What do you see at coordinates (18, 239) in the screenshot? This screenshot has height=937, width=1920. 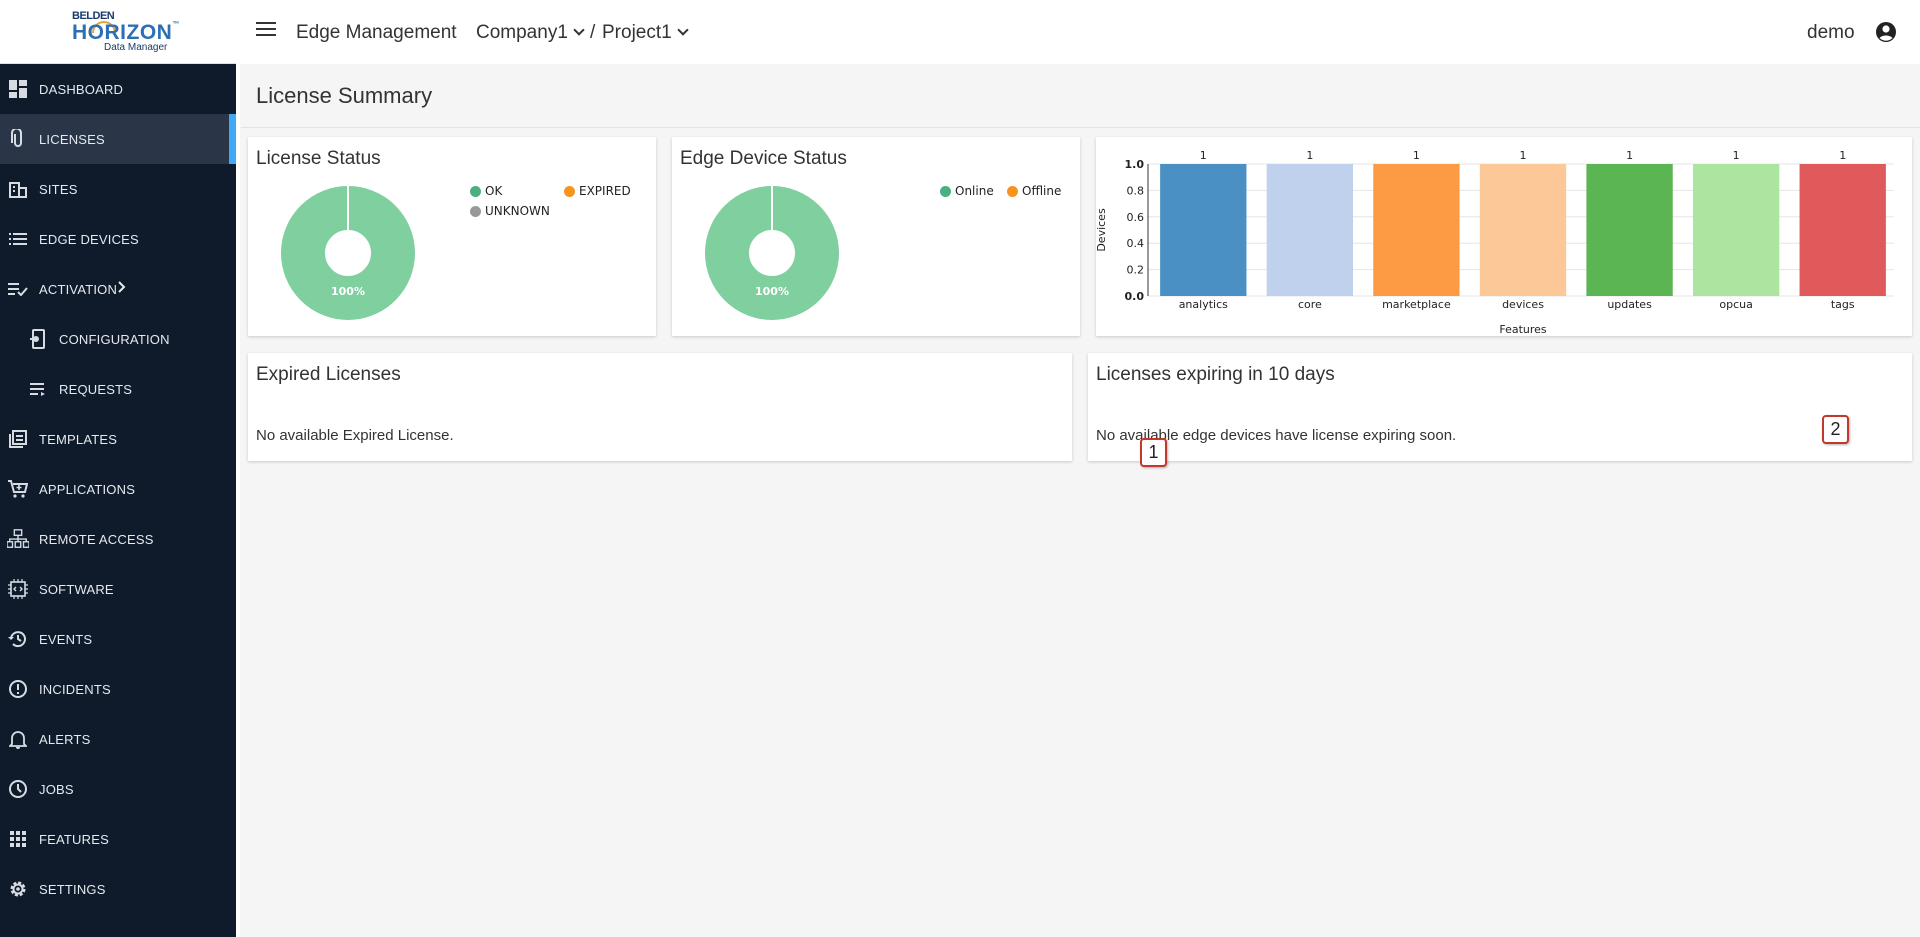 I see `list-icon` at bounding box center [18, 239].